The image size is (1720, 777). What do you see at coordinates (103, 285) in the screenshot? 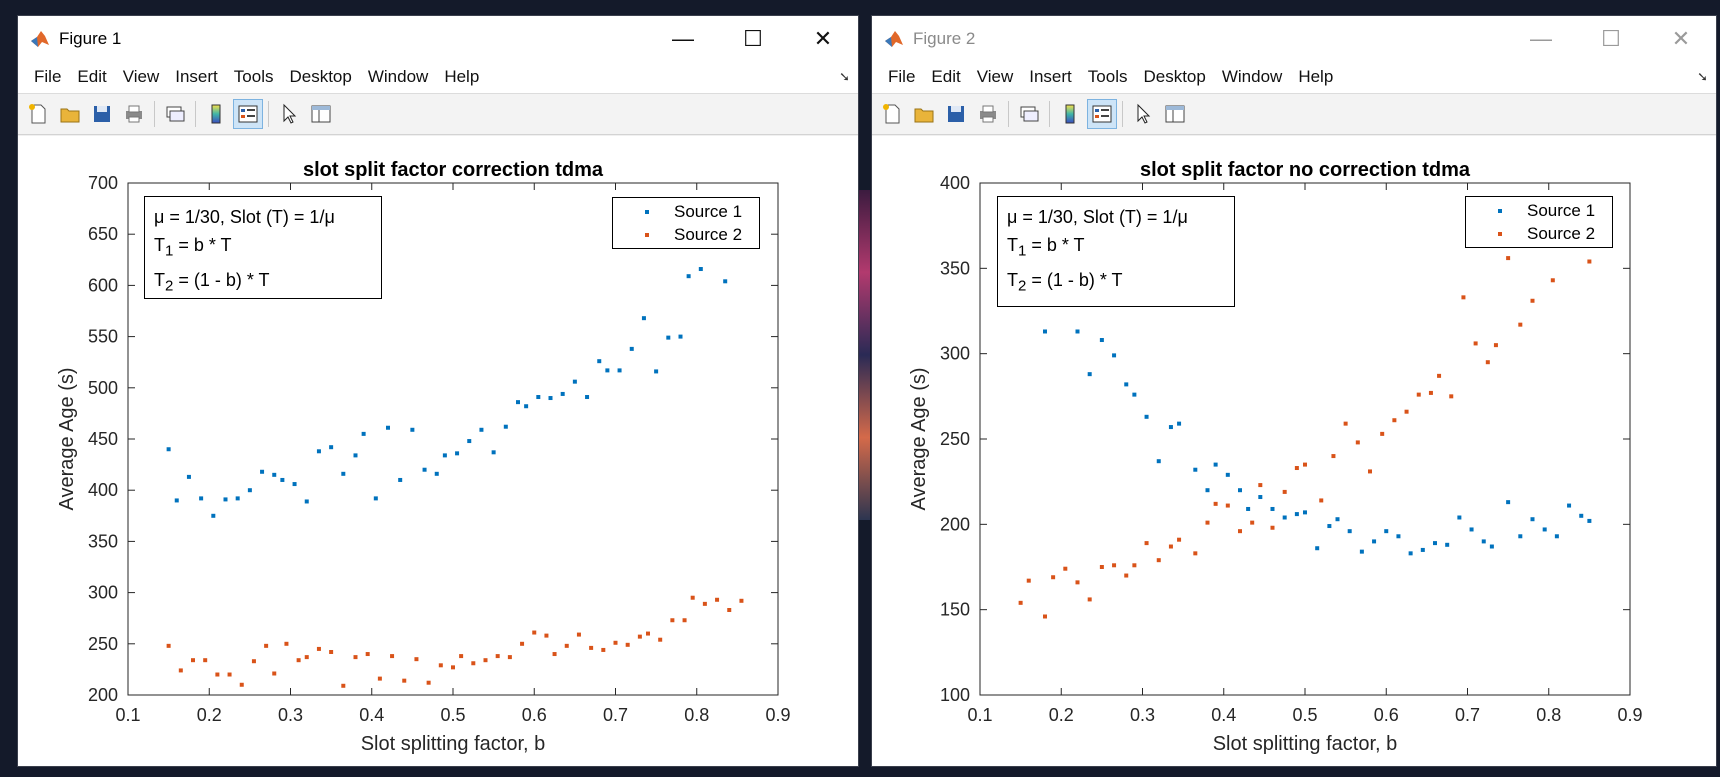
I see `y-tick-label: 600` at bounding box center [103, 285].